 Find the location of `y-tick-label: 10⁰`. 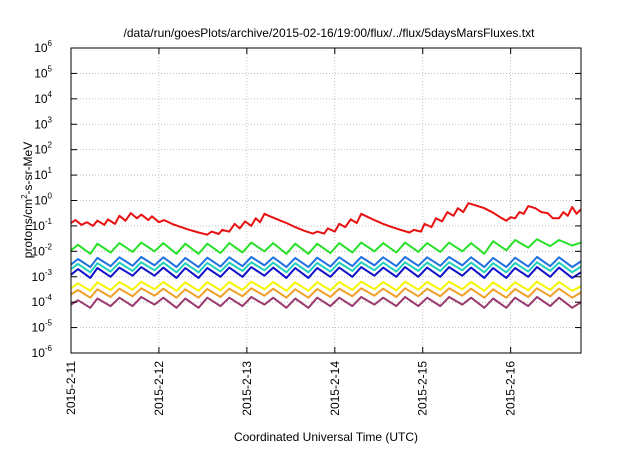

y-tick-label: 10⁰ is located at coordinates (43, 200).